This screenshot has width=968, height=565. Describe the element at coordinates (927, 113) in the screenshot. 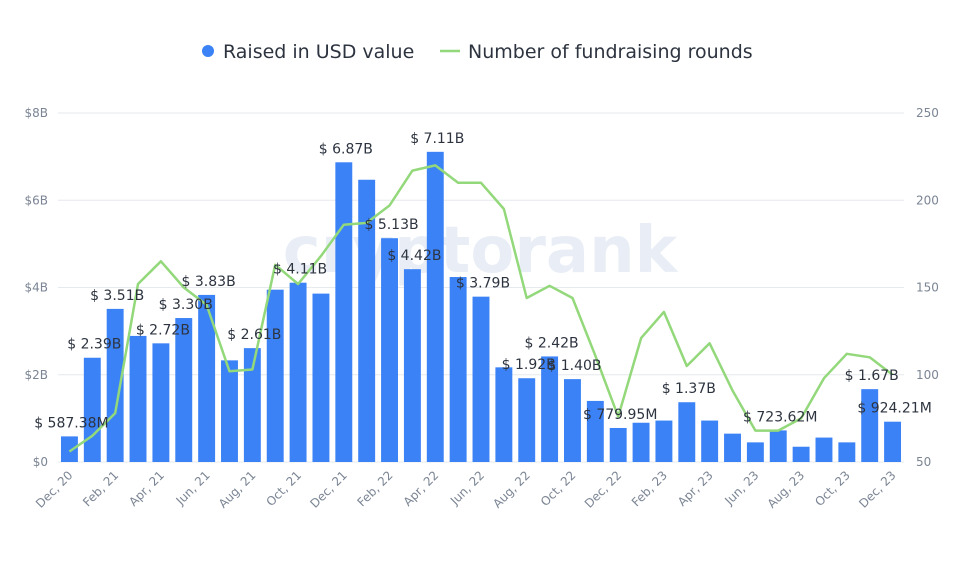

I see `right-tick-label: 250` at that location.